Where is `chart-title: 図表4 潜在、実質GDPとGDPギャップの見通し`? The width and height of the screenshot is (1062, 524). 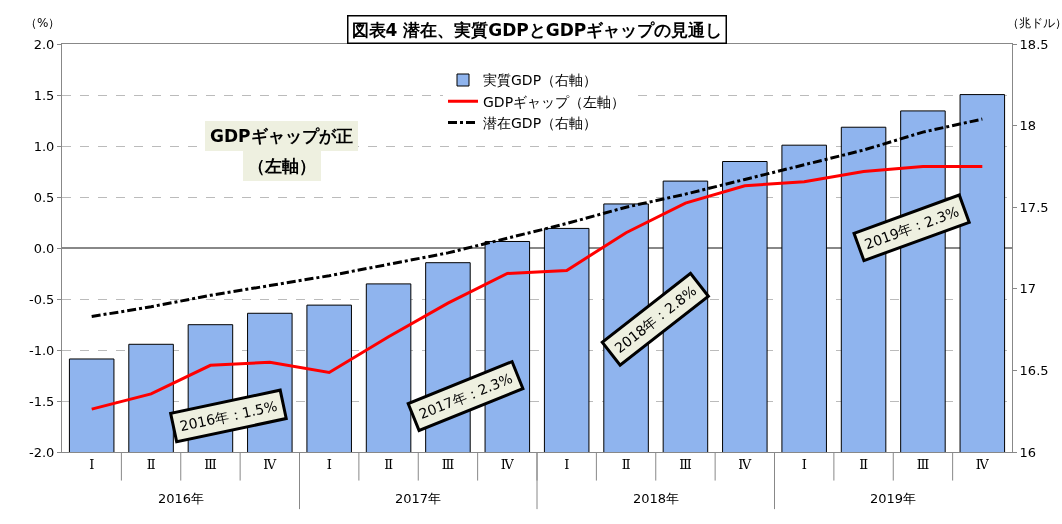
chart-title: 図表4 潜在、実質GDPとGDPギャップの見通し is located at coordinates (537, 29).